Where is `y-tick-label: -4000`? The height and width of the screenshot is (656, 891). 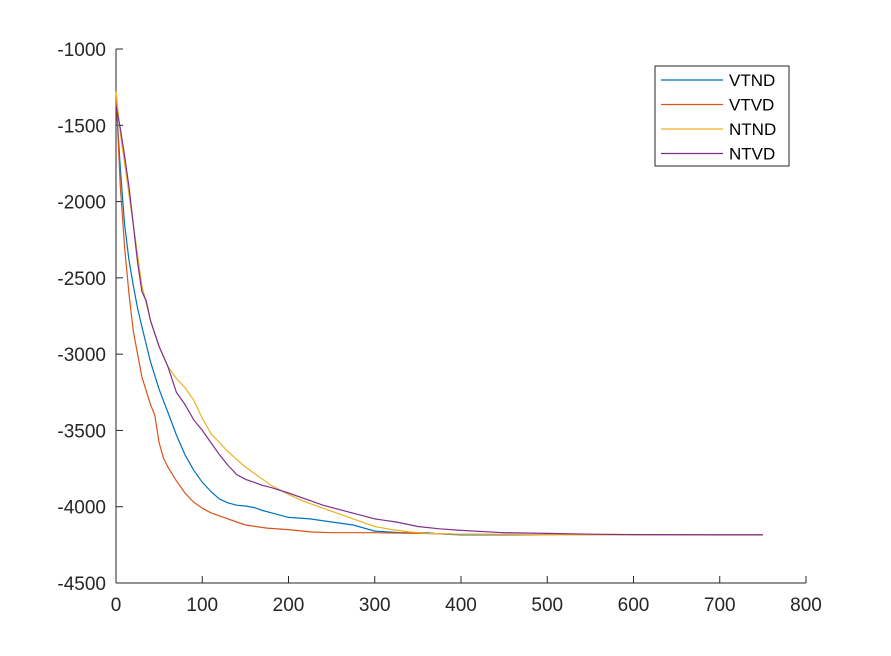
y-tick-label: -4000 is located at coordinates (81, 508).